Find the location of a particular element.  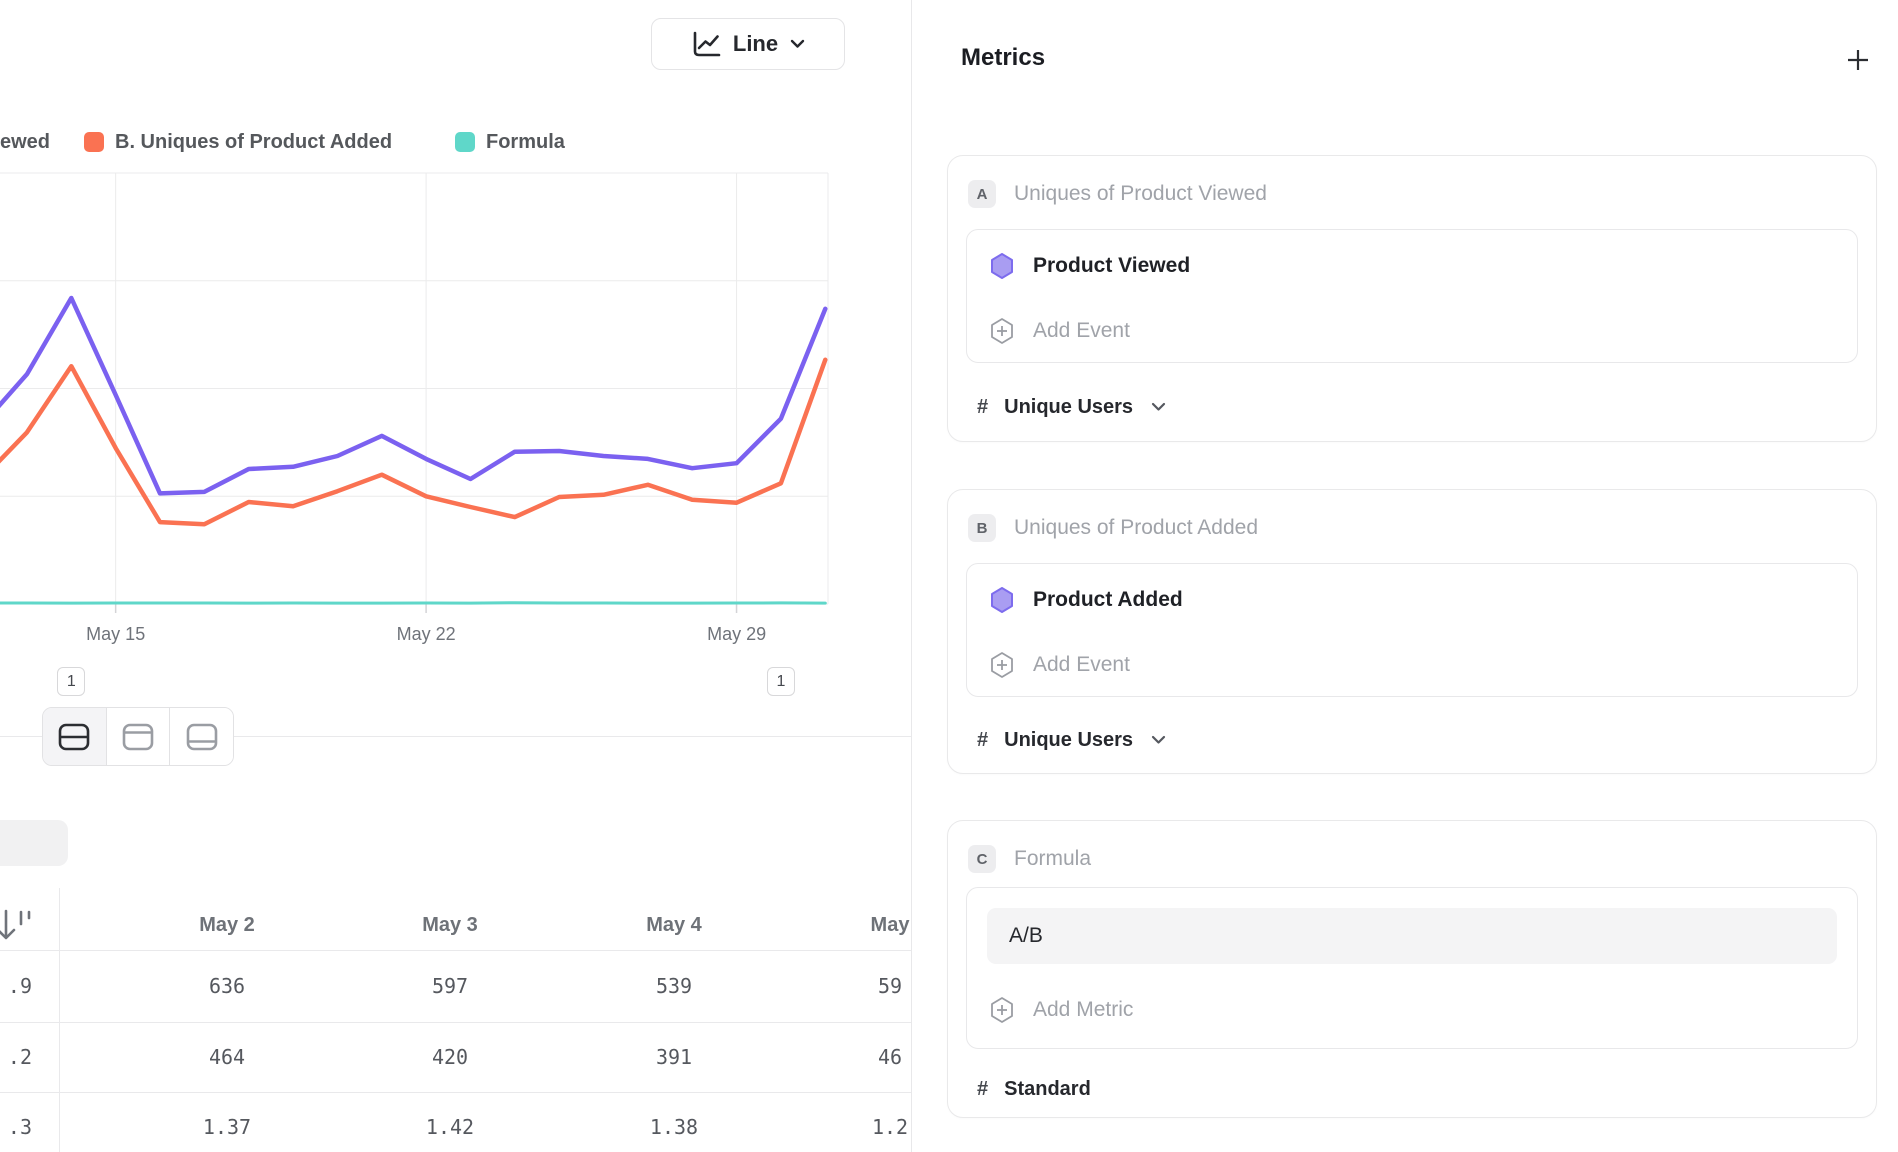

table-cell: 59 is located at coordinates (890, 986).